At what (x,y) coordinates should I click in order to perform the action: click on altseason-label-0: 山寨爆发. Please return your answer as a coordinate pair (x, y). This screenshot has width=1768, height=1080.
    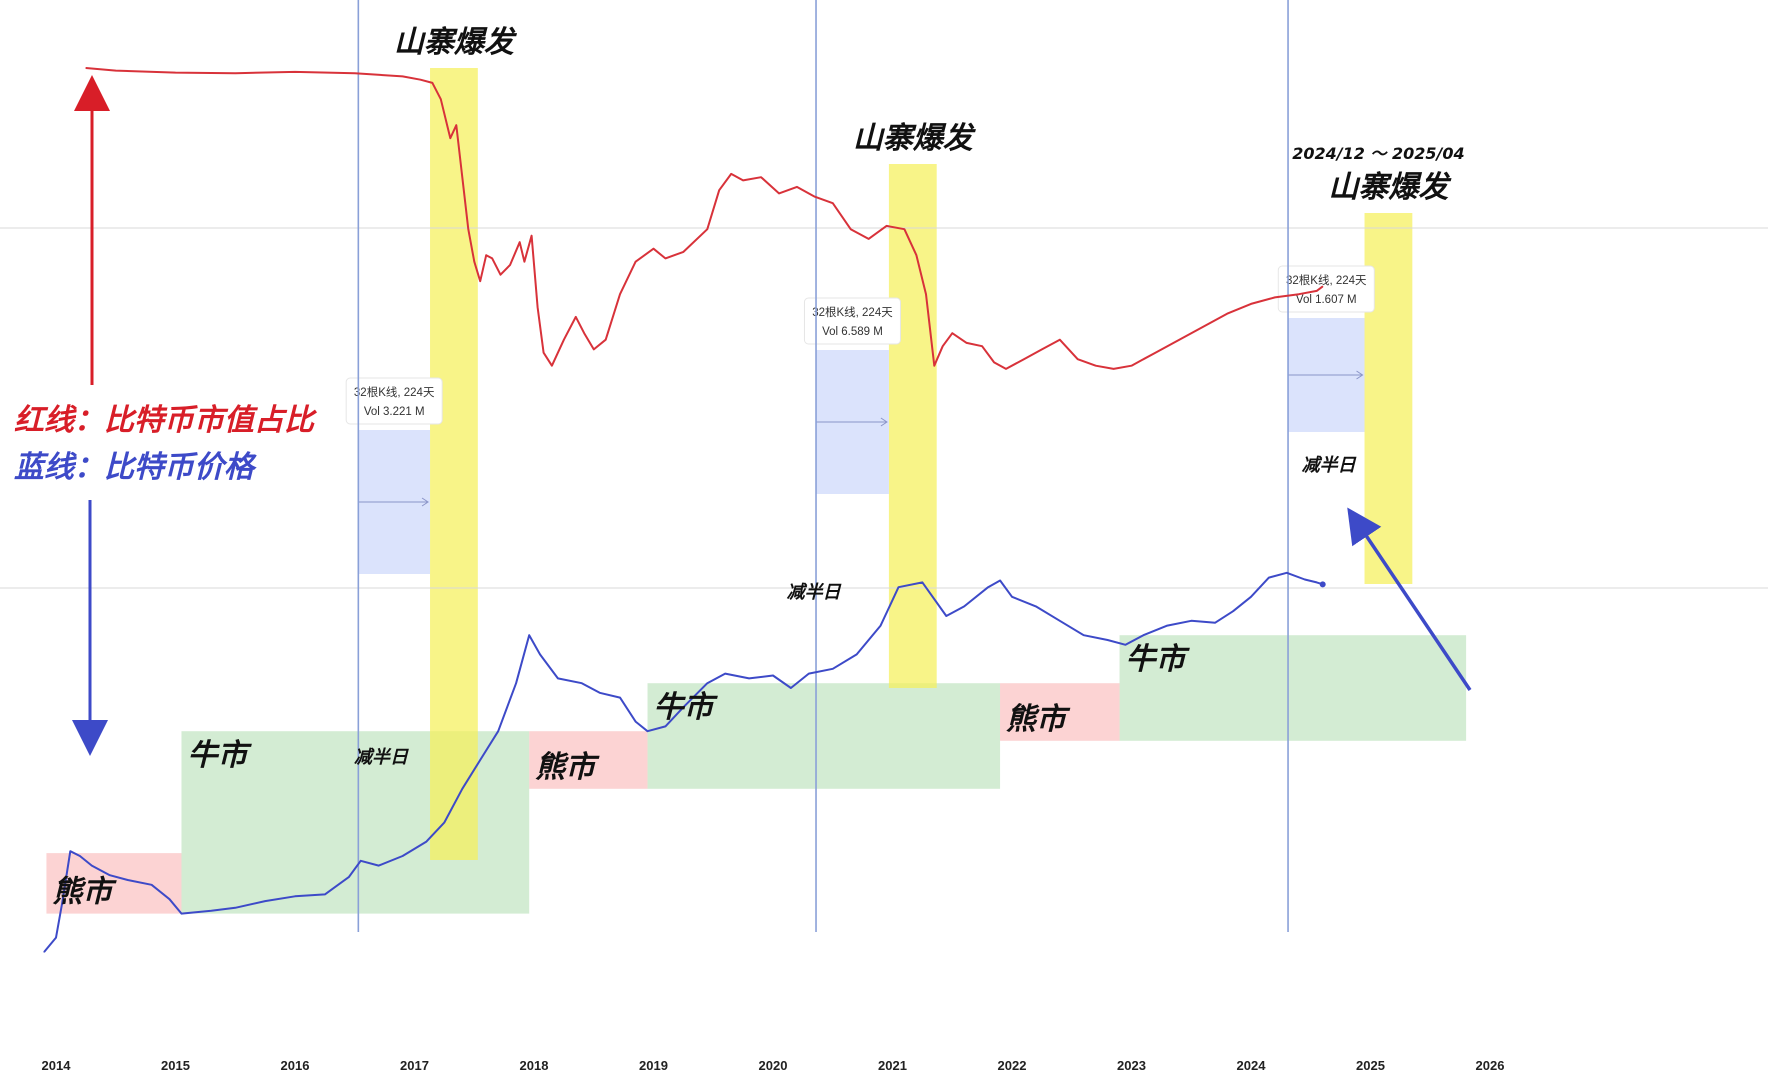
    Looking at the image, I should click on (456, 42).